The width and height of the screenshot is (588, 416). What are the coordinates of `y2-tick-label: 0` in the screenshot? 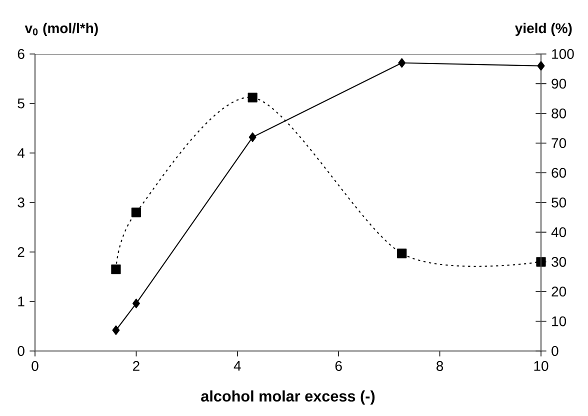 It's located at (555, 351).